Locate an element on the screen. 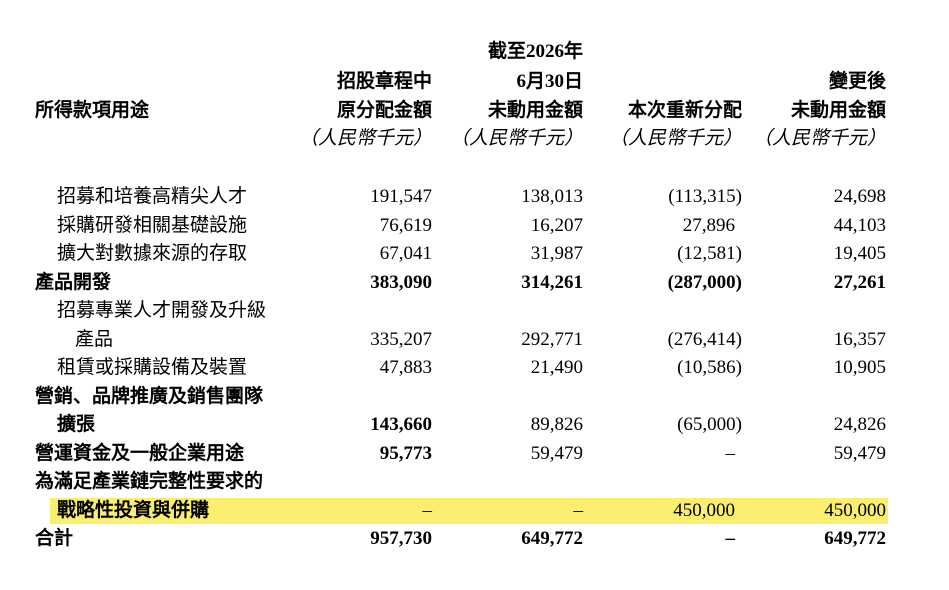 This screenshot has width=949, height=590. cell-value: 314,261 is located at coordinates (552, 282).